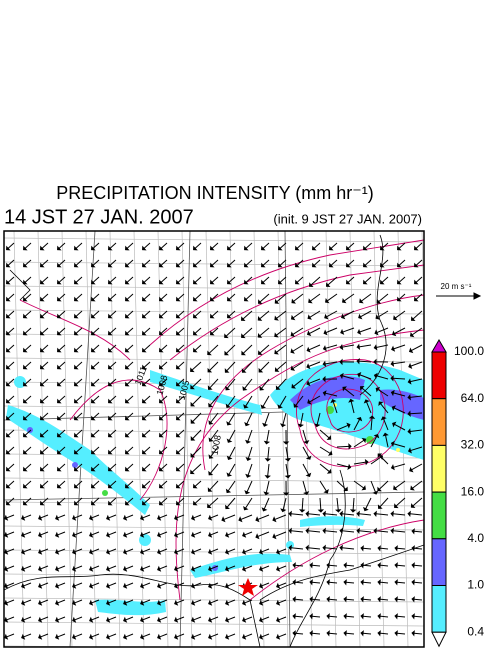  What do you see at coordinates (214, 528) in the screenshot?
I see `graticule` at bounding box center [214, 528].